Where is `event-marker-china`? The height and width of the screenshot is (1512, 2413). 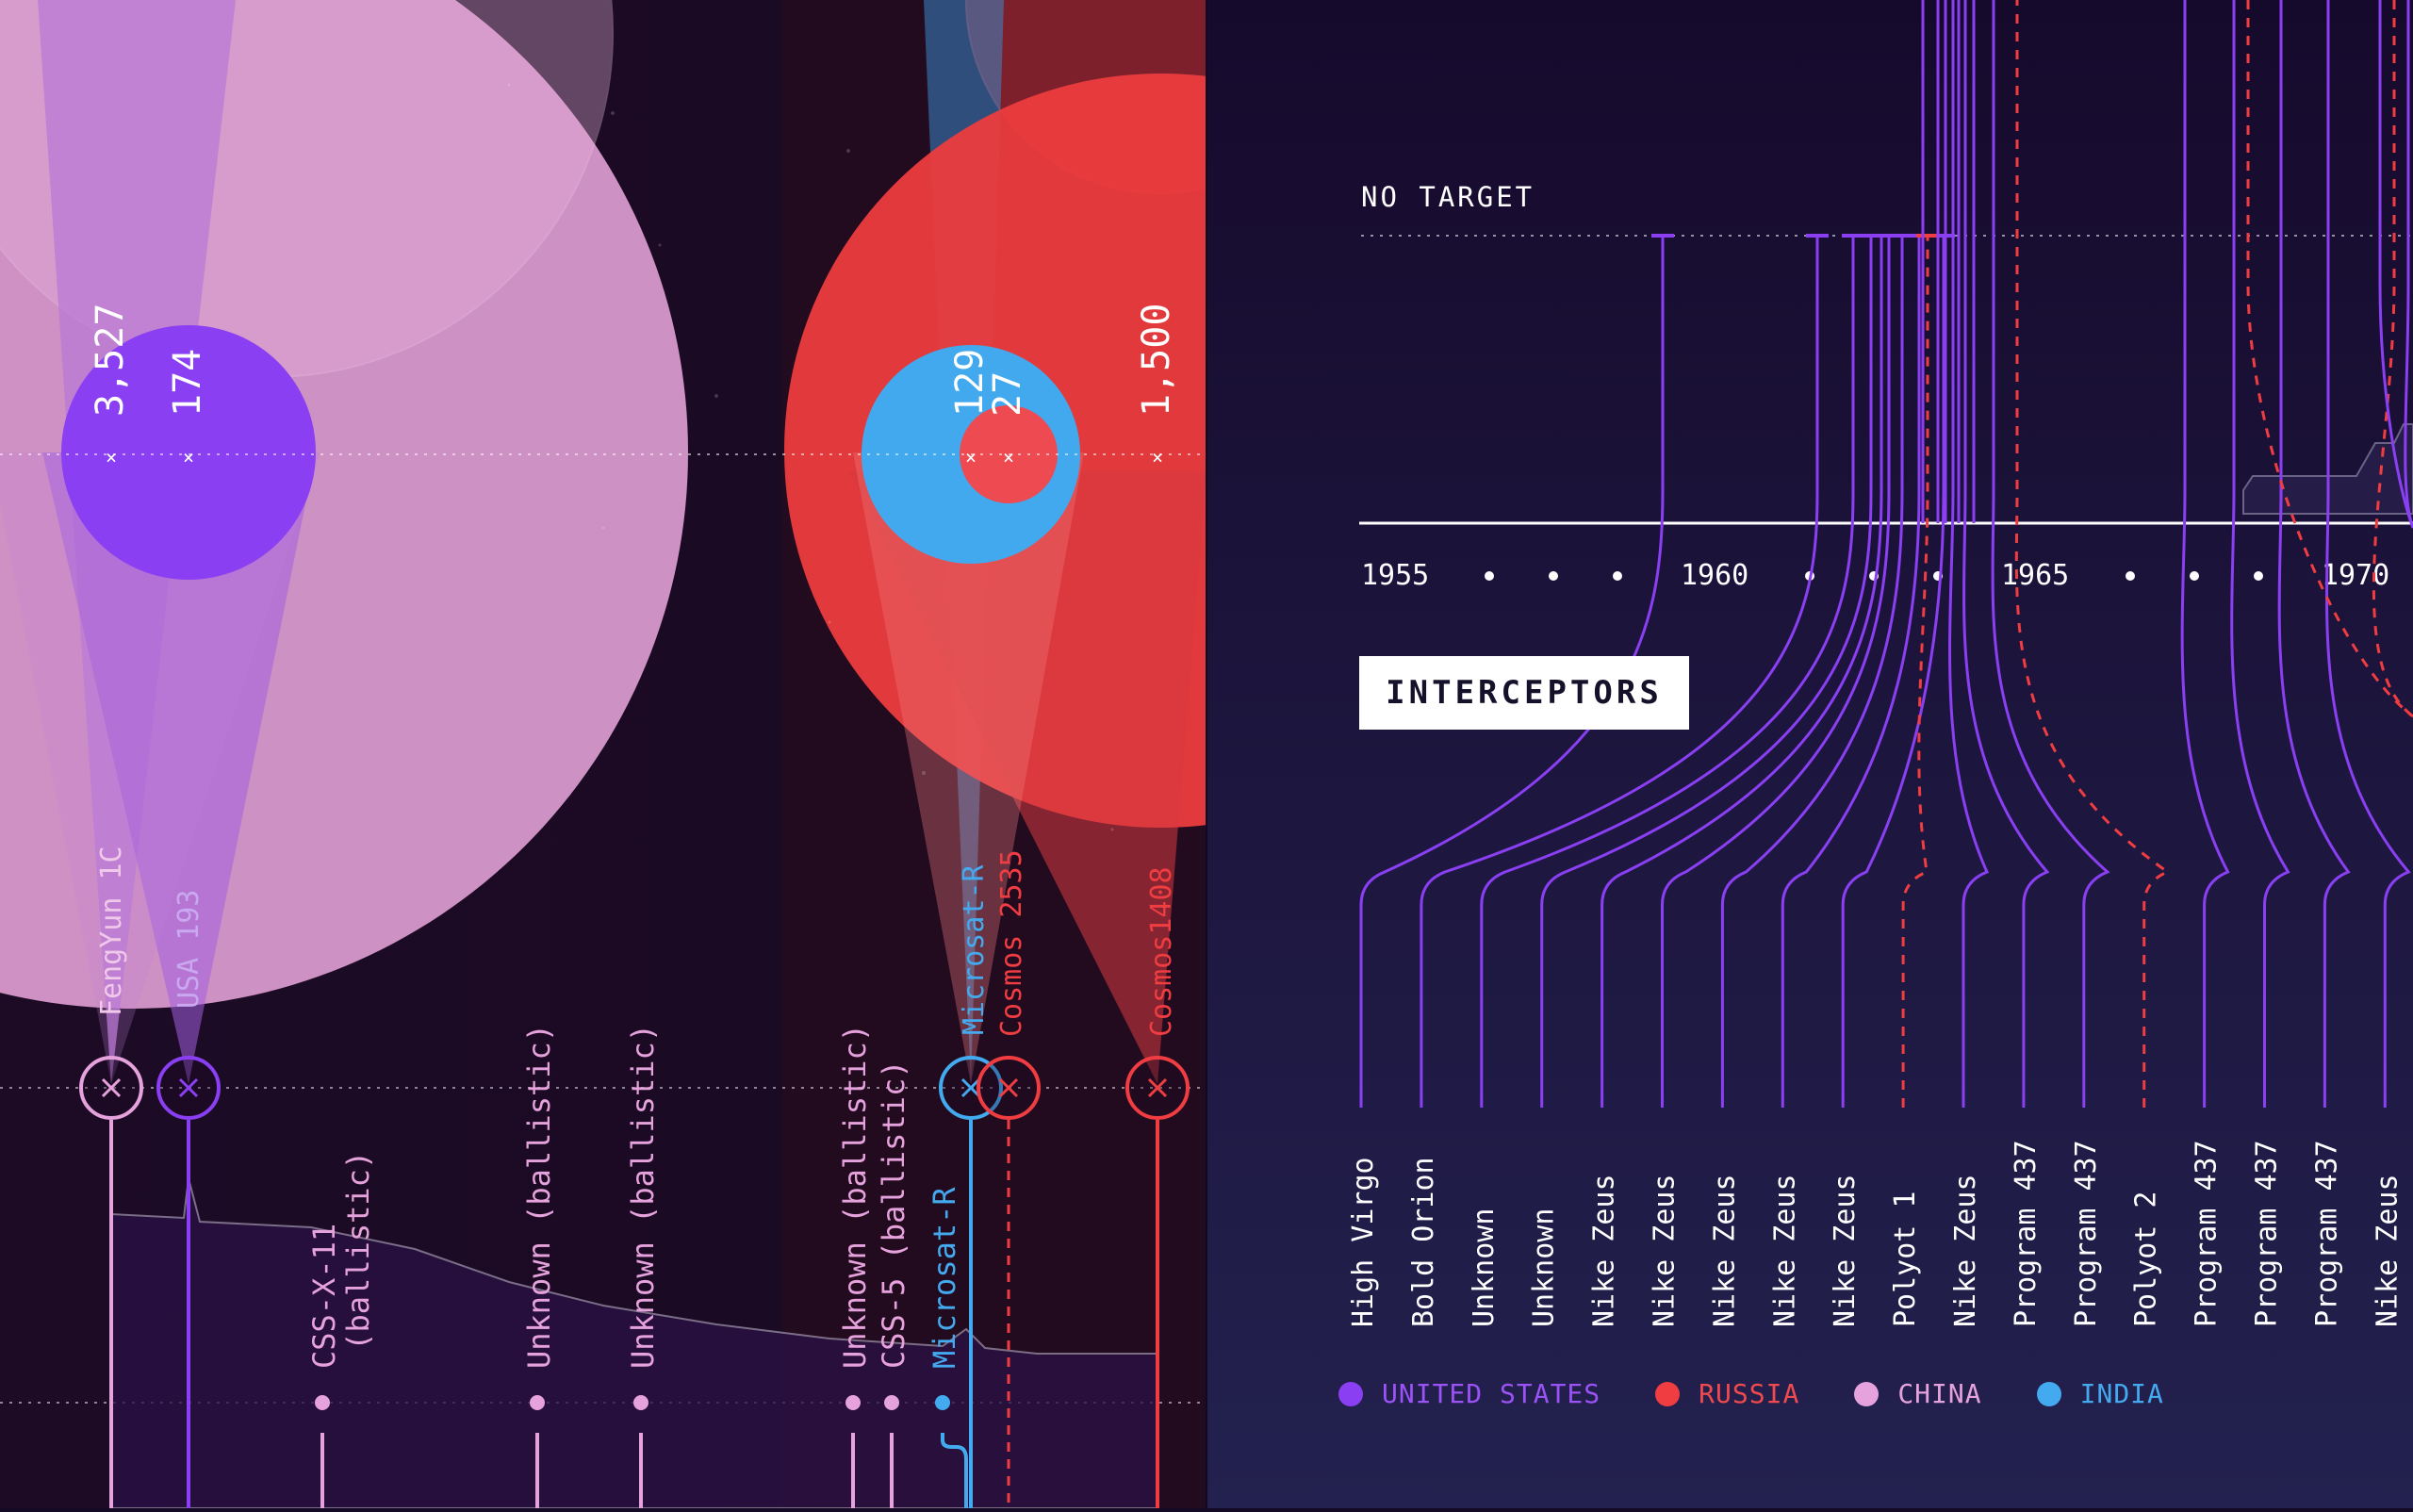 event-marker-china is located at coordinates (111, 1088).